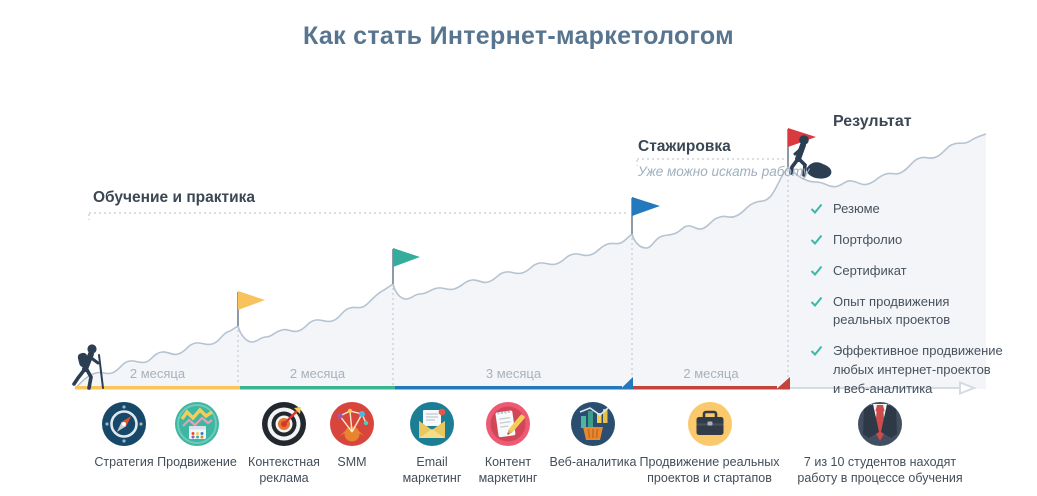 This screenshot has width=1037, height=496. I want to click on duration-stage-3: 3 месяца, so click(513, 373).